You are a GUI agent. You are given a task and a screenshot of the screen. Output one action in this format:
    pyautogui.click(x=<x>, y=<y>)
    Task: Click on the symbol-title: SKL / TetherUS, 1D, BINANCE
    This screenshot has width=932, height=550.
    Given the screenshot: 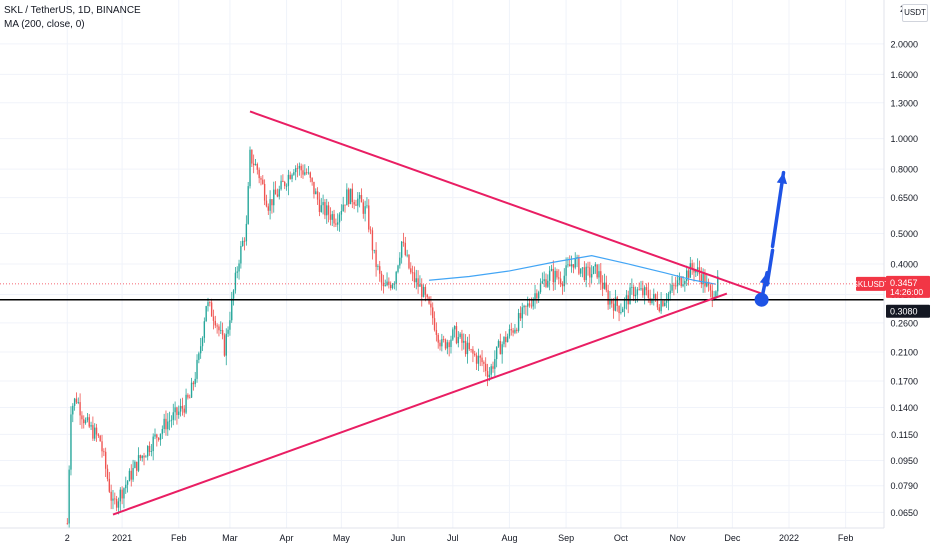 What is the action you would take?
    pyautogui.click(x=72, y=10)
    